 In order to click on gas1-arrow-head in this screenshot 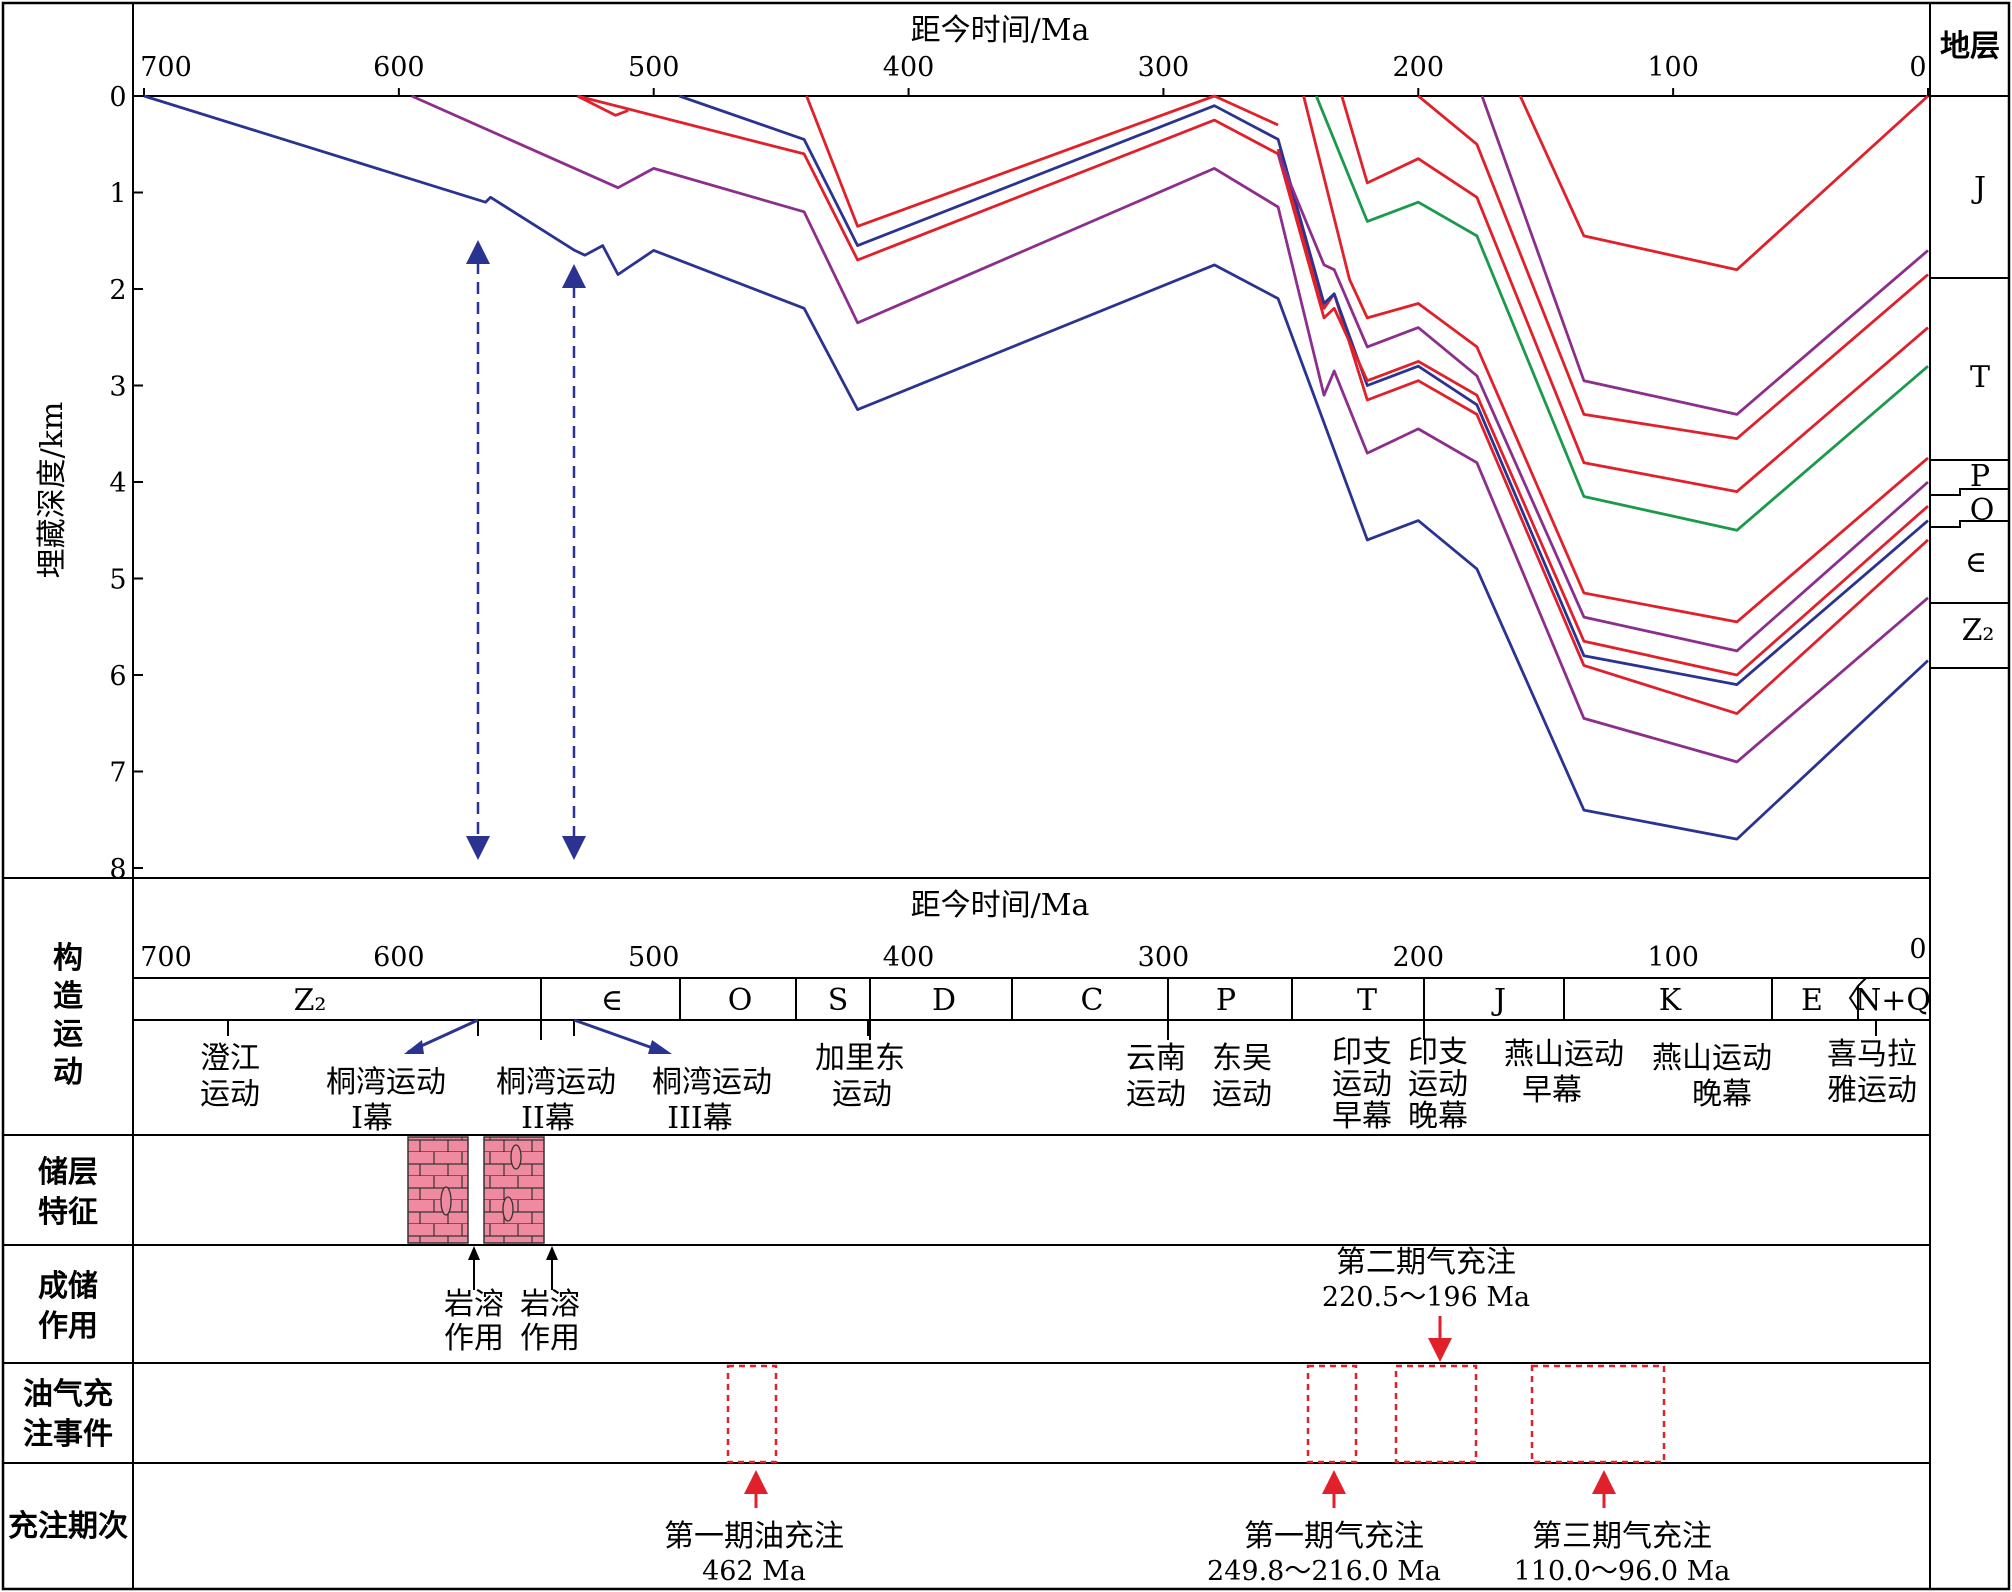, I will do `click(1334, 1482)`.